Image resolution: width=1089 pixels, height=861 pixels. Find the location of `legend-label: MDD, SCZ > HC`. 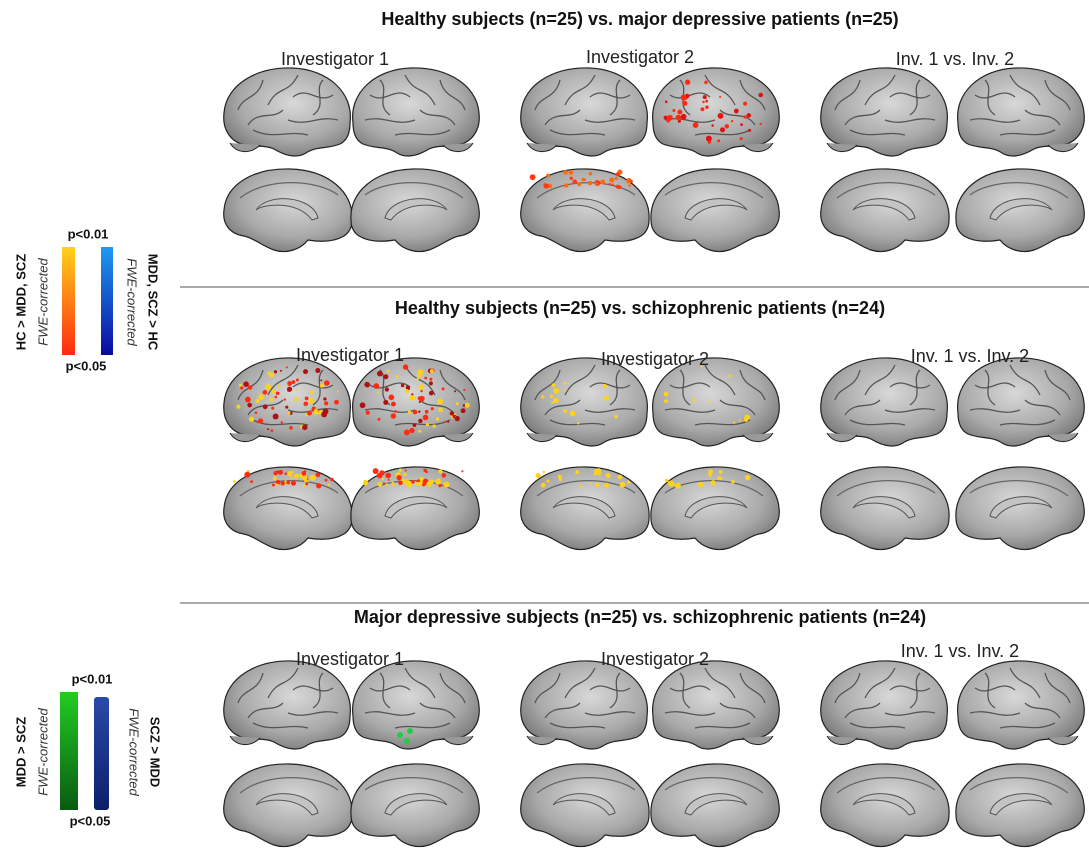

legend-label: MDD, SCZ > HC is located at coordinates (153, 302).